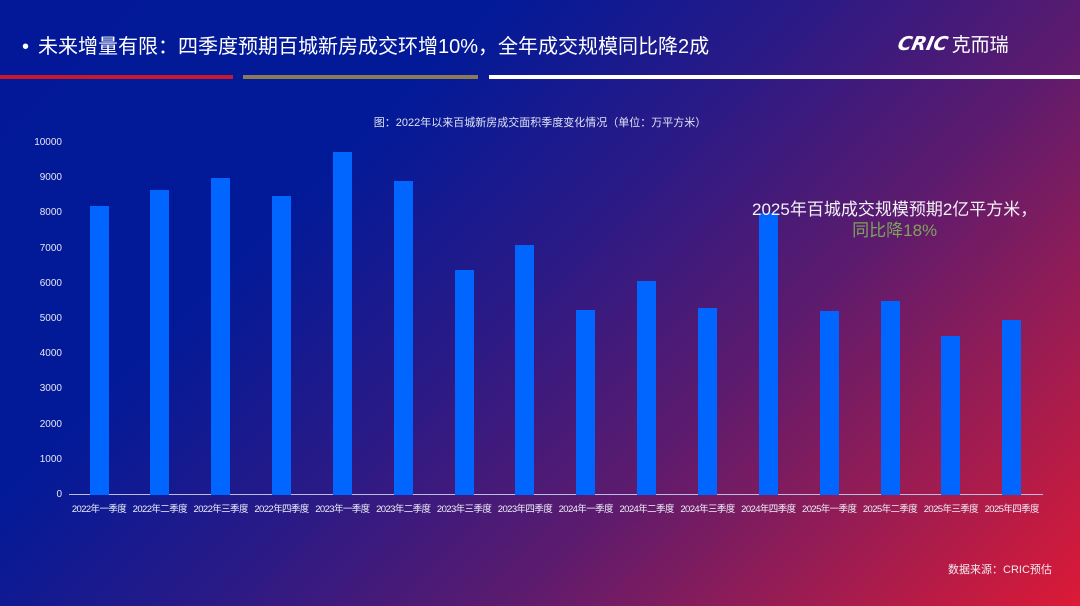 Image resolution: width=1080 pixels, height=606 pixels. I want to click on x-tick-label: 2024年二季度, so click(646, 509).